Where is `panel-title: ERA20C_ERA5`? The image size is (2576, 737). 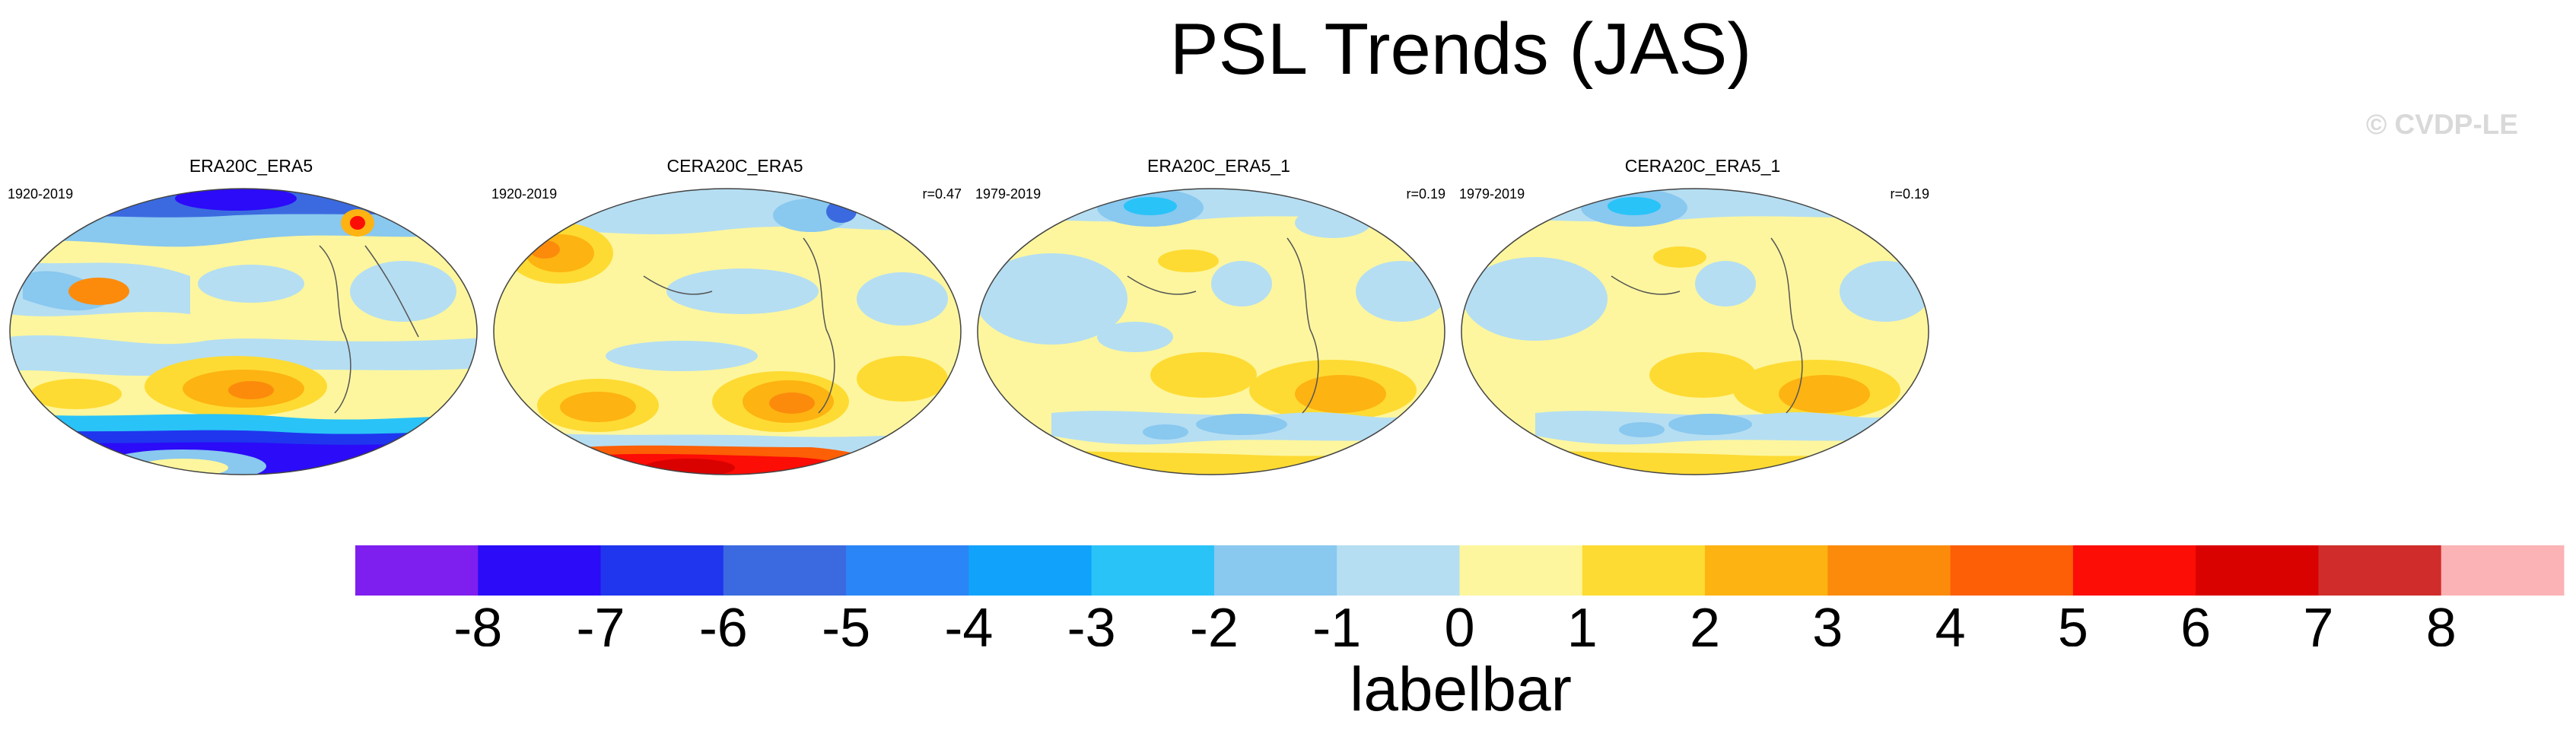
panel-title: ERA20C_ERA5 is located at coordinates (251, 166).